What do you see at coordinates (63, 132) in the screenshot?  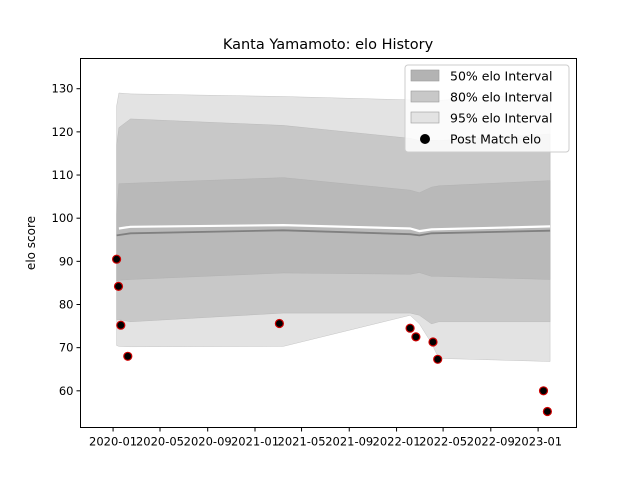 I see `y-tick-label: 120` at bounding box center [63, 132].